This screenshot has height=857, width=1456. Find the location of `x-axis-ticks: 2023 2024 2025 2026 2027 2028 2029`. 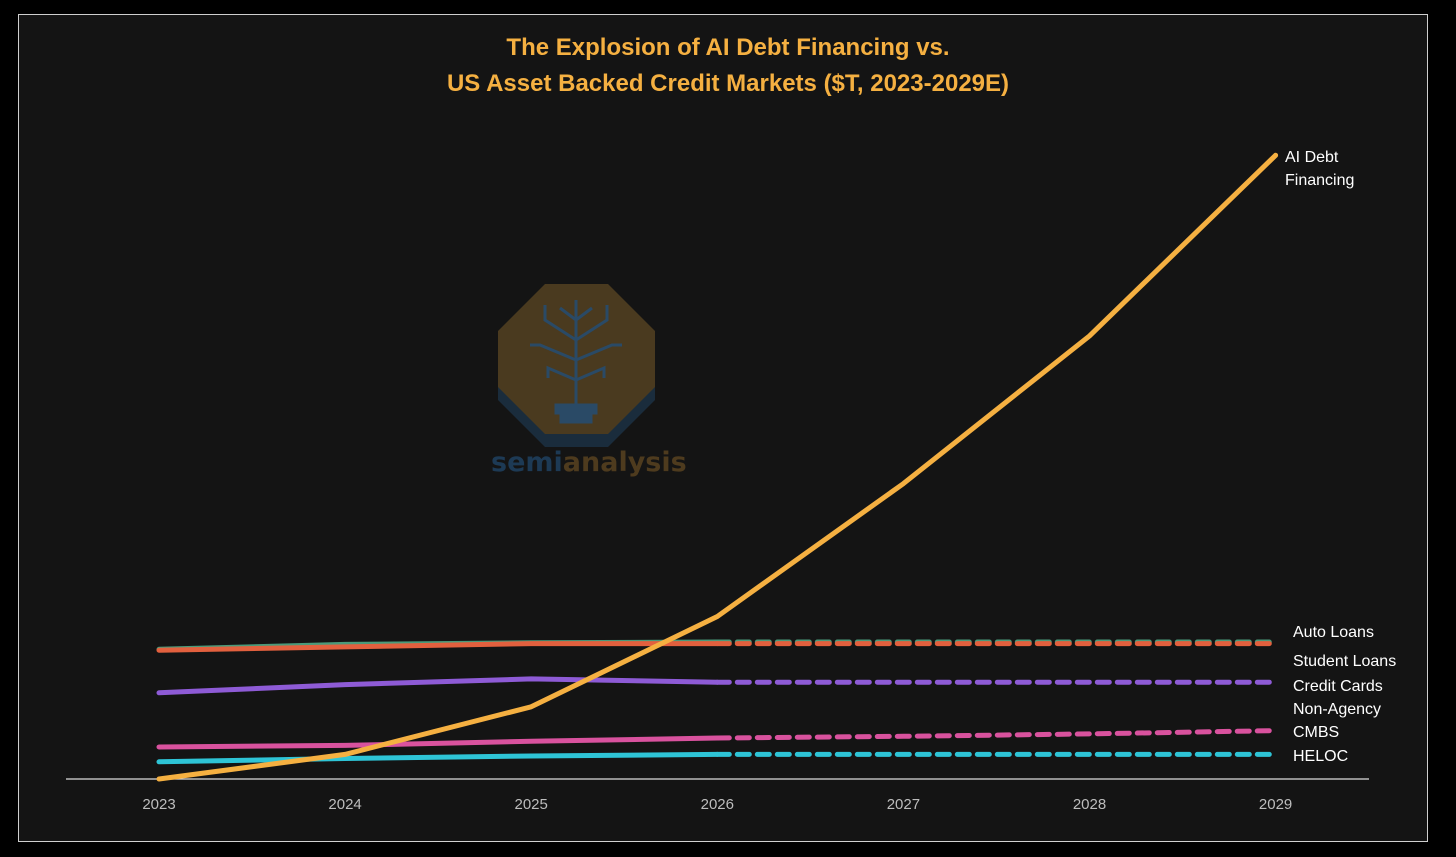

x-axis-ticks: 2023 2024 2025 2026 2027 2028 2029 is located at coordinates (717, 804).